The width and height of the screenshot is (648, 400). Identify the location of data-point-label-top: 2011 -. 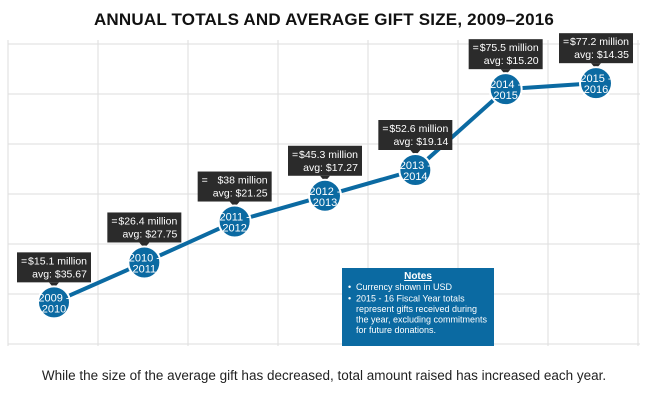
(234, 218).